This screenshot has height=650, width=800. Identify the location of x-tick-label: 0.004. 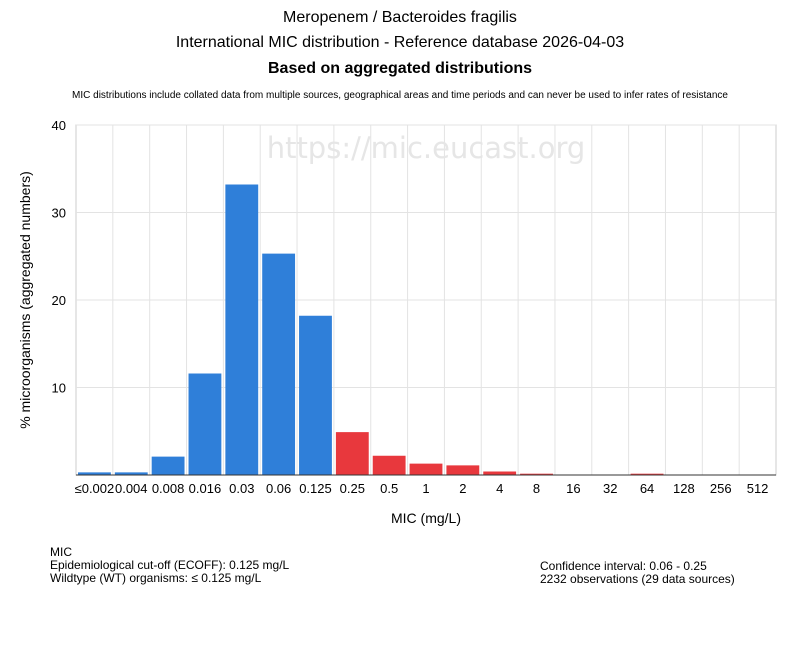
(131, 488).